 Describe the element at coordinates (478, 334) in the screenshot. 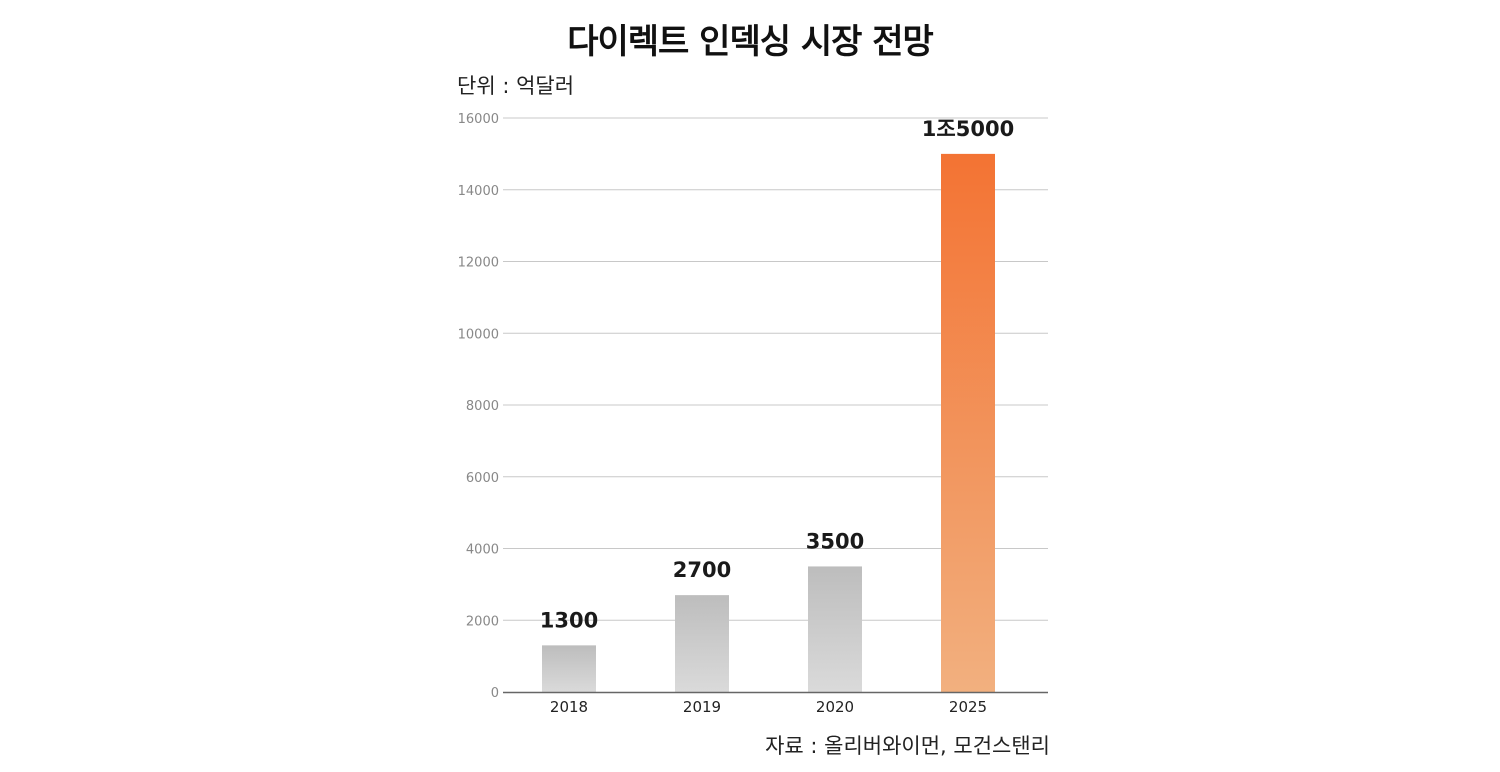

I see `y-tick-label: 10000` at that location.